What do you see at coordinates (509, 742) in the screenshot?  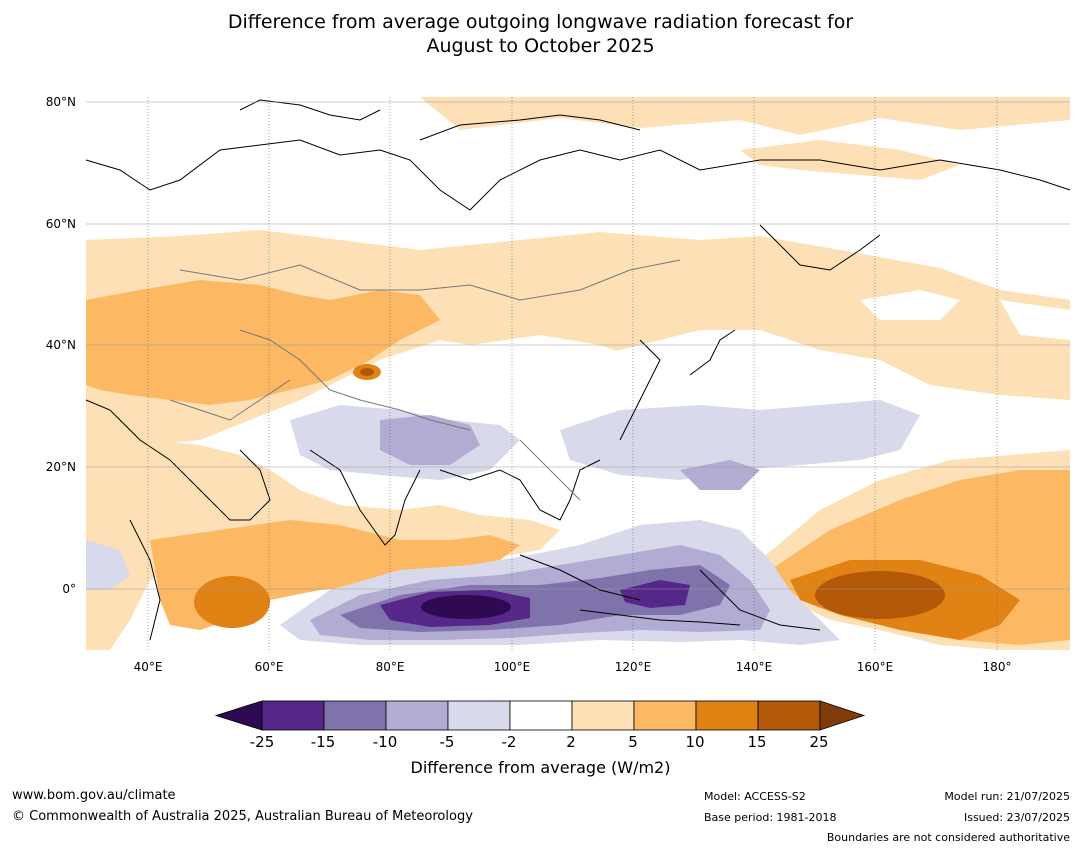 I see `colorbar-tick-label: -2` at bounding box center [509, 742].